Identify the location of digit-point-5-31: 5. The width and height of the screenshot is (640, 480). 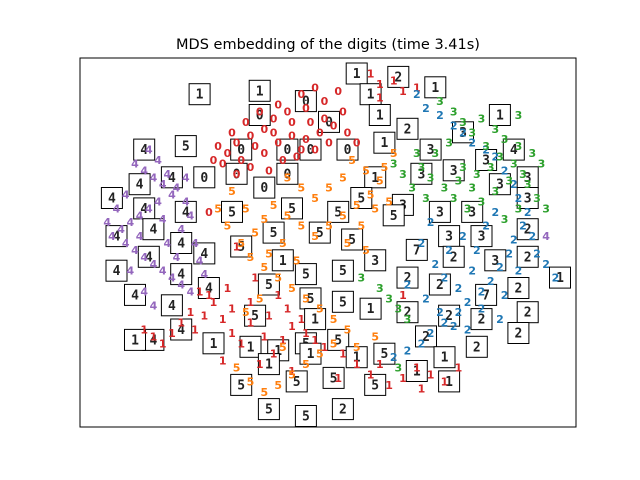
(301, 188).